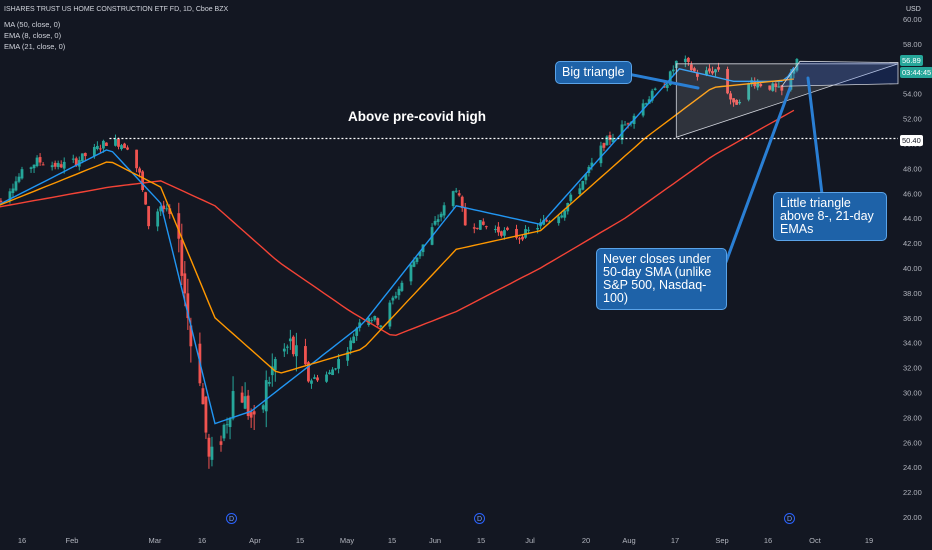 This screenshot has width=932, height=550. Describe the element at coordinates (586, 540) in the screenshot. I see `x-tick-label: 20` at that location.